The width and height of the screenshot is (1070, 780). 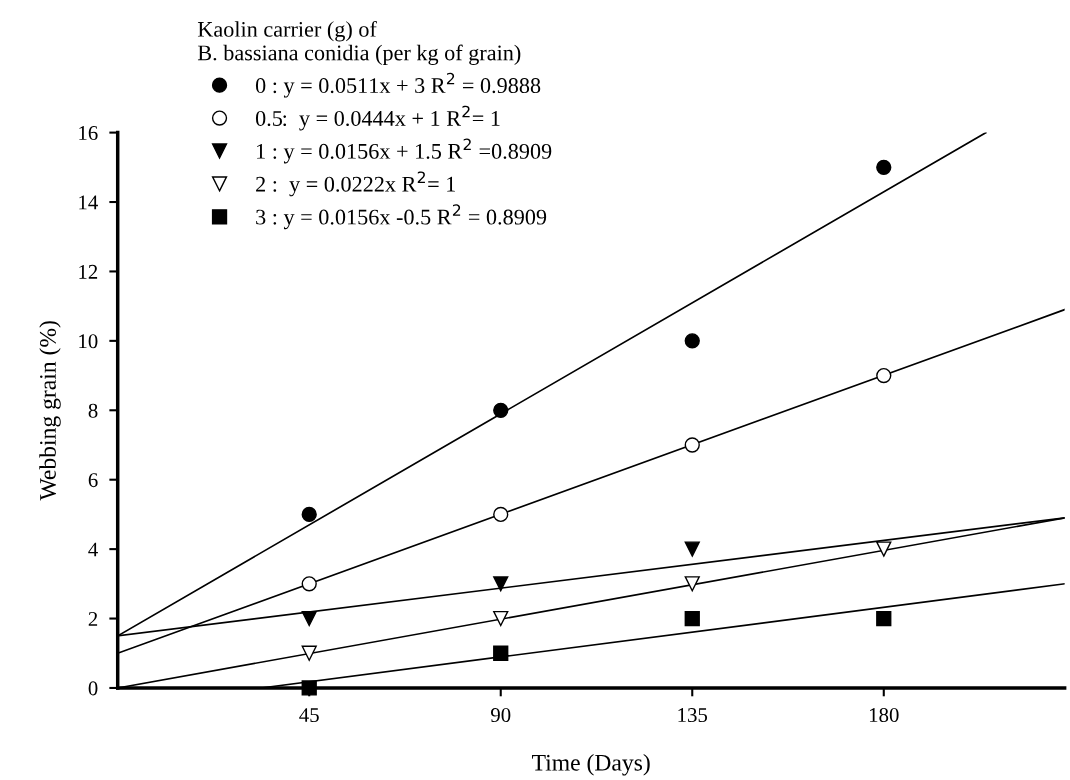 I want to click on x-axis-title: Time (Days), so click(x=591, y=765).